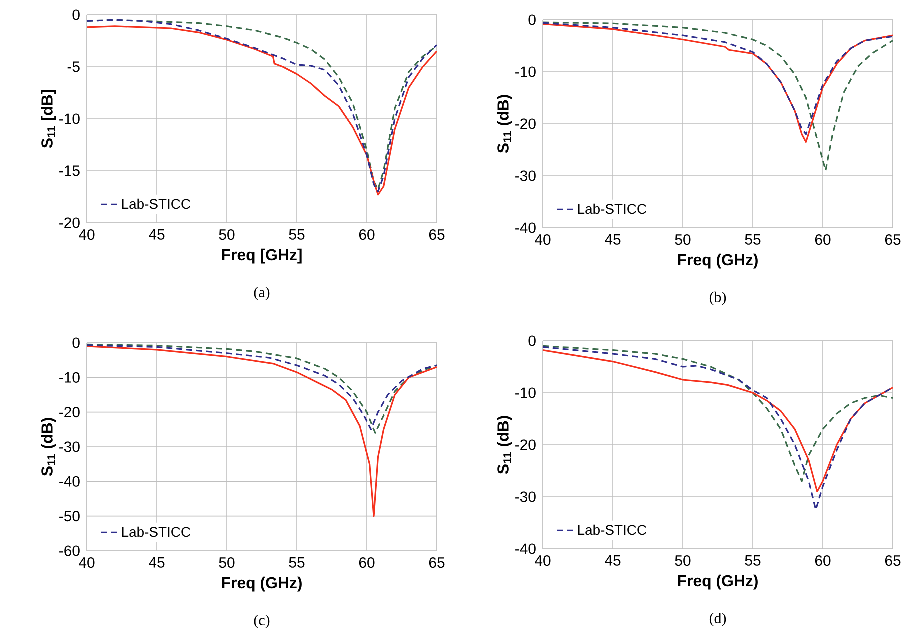 The height and width of the screenshot is (635, 903). I want to click on y-tick-label: -50, so click(70, 516).